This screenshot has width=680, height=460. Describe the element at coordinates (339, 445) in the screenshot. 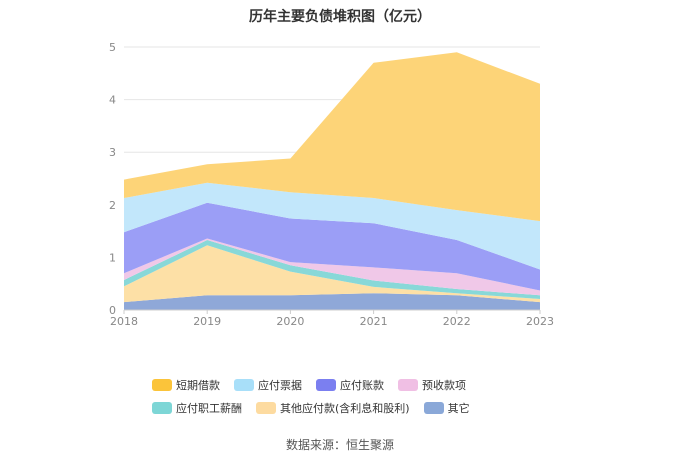

I see `source-note: 数据来源：恒生聚源` at that location.